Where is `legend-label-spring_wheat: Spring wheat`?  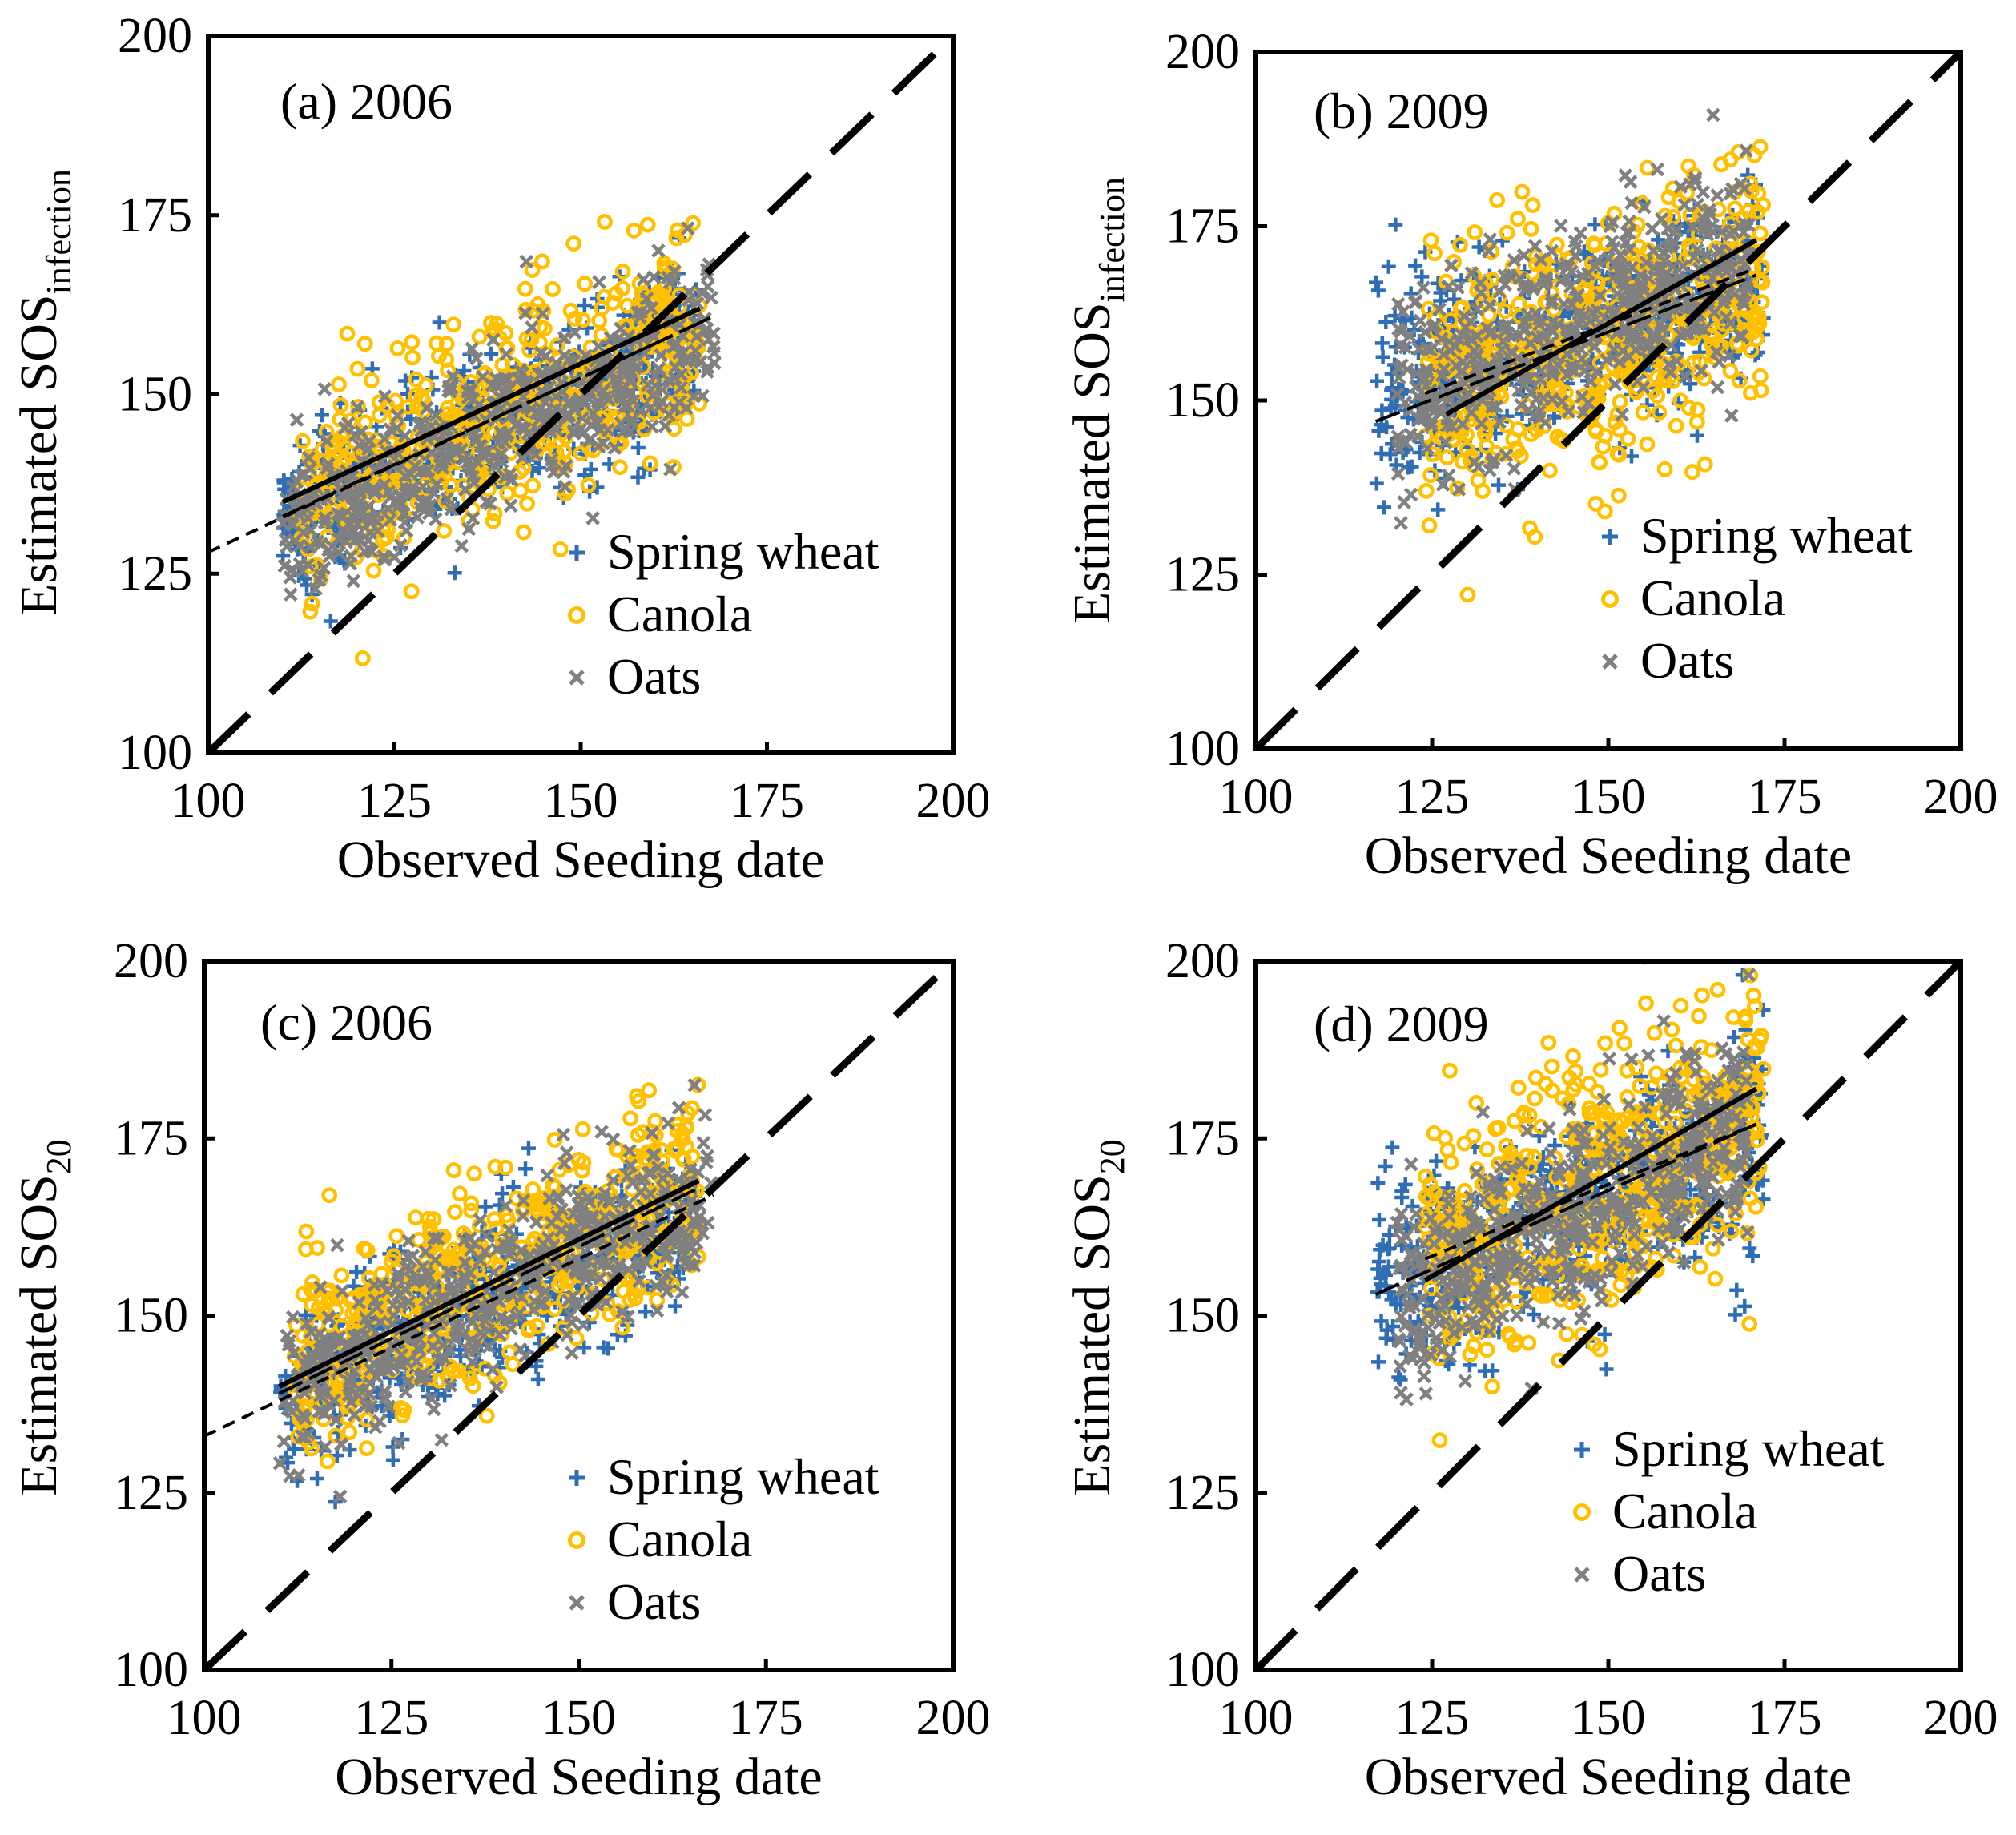
legend-label-spring_wheat: Spring wheat is located at coordinates (743, 1476).